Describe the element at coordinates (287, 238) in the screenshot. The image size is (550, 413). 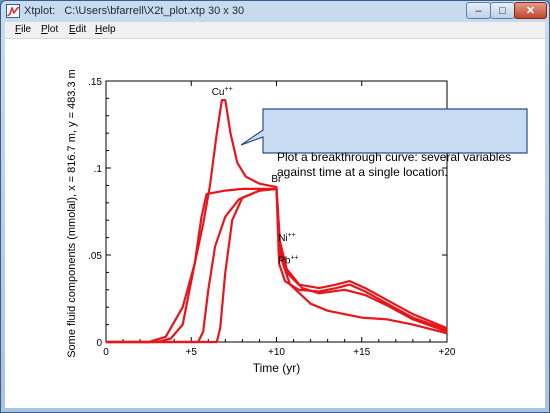
I see `series-annotation-ni: Ni++` at that location.